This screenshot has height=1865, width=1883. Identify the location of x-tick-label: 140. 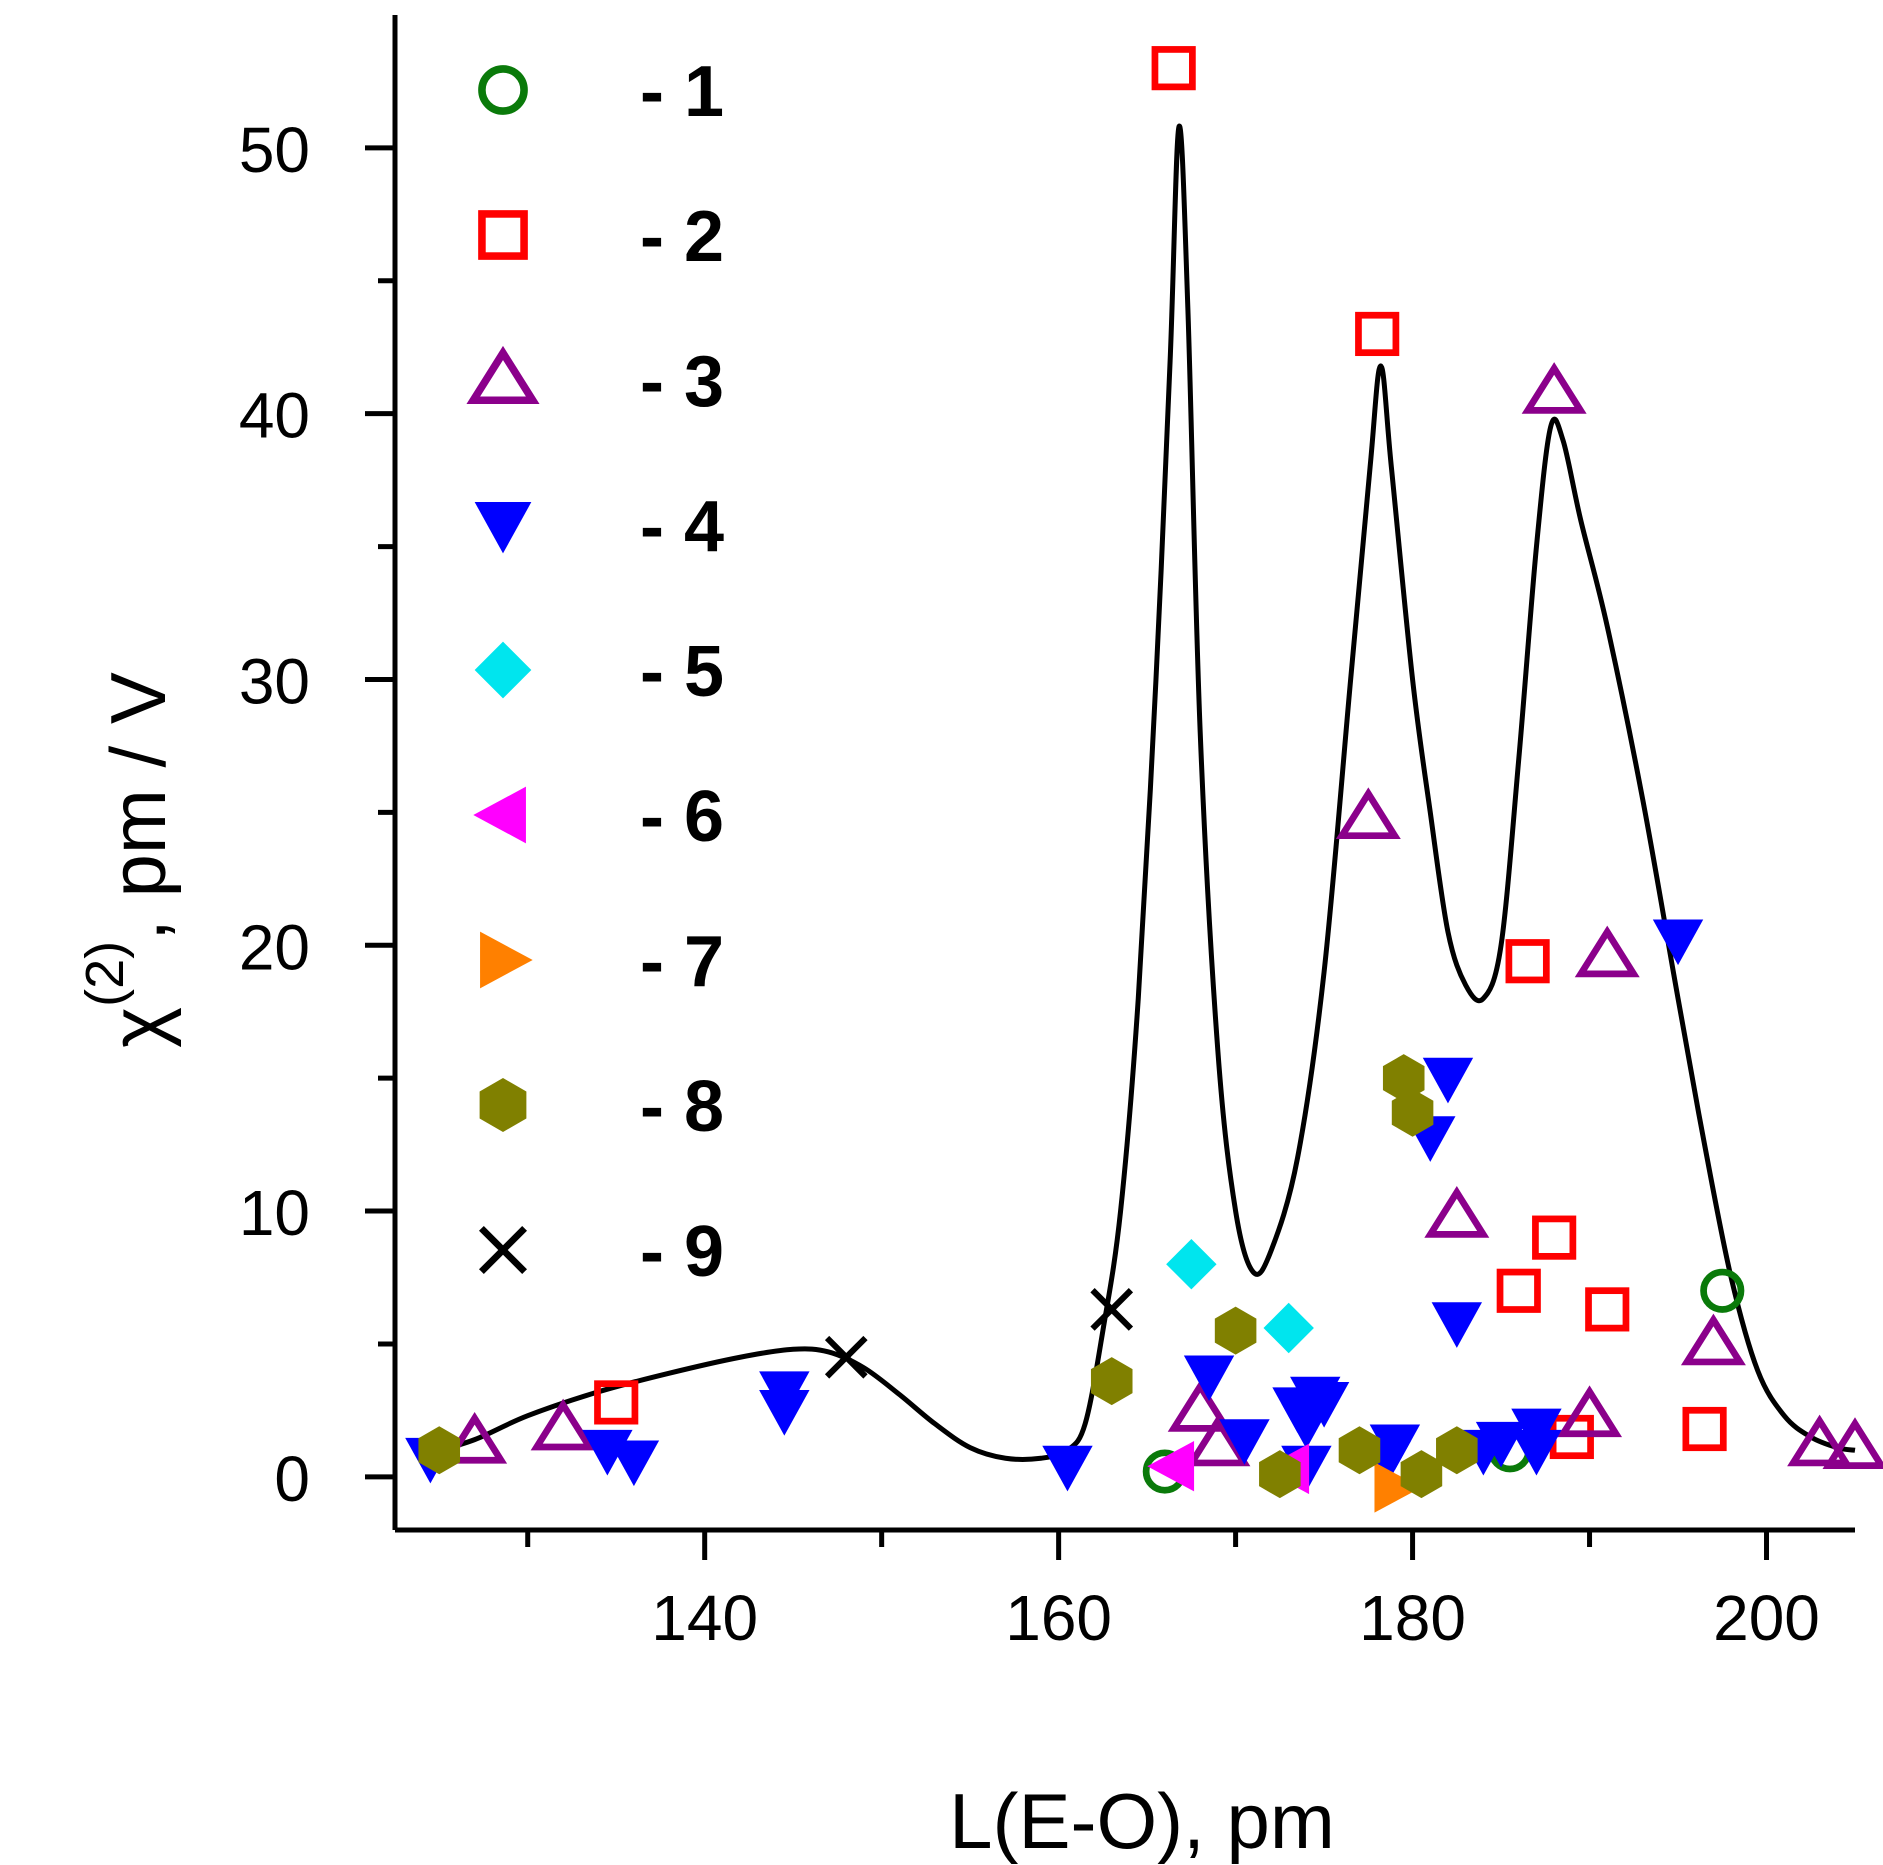
(704, 1618).